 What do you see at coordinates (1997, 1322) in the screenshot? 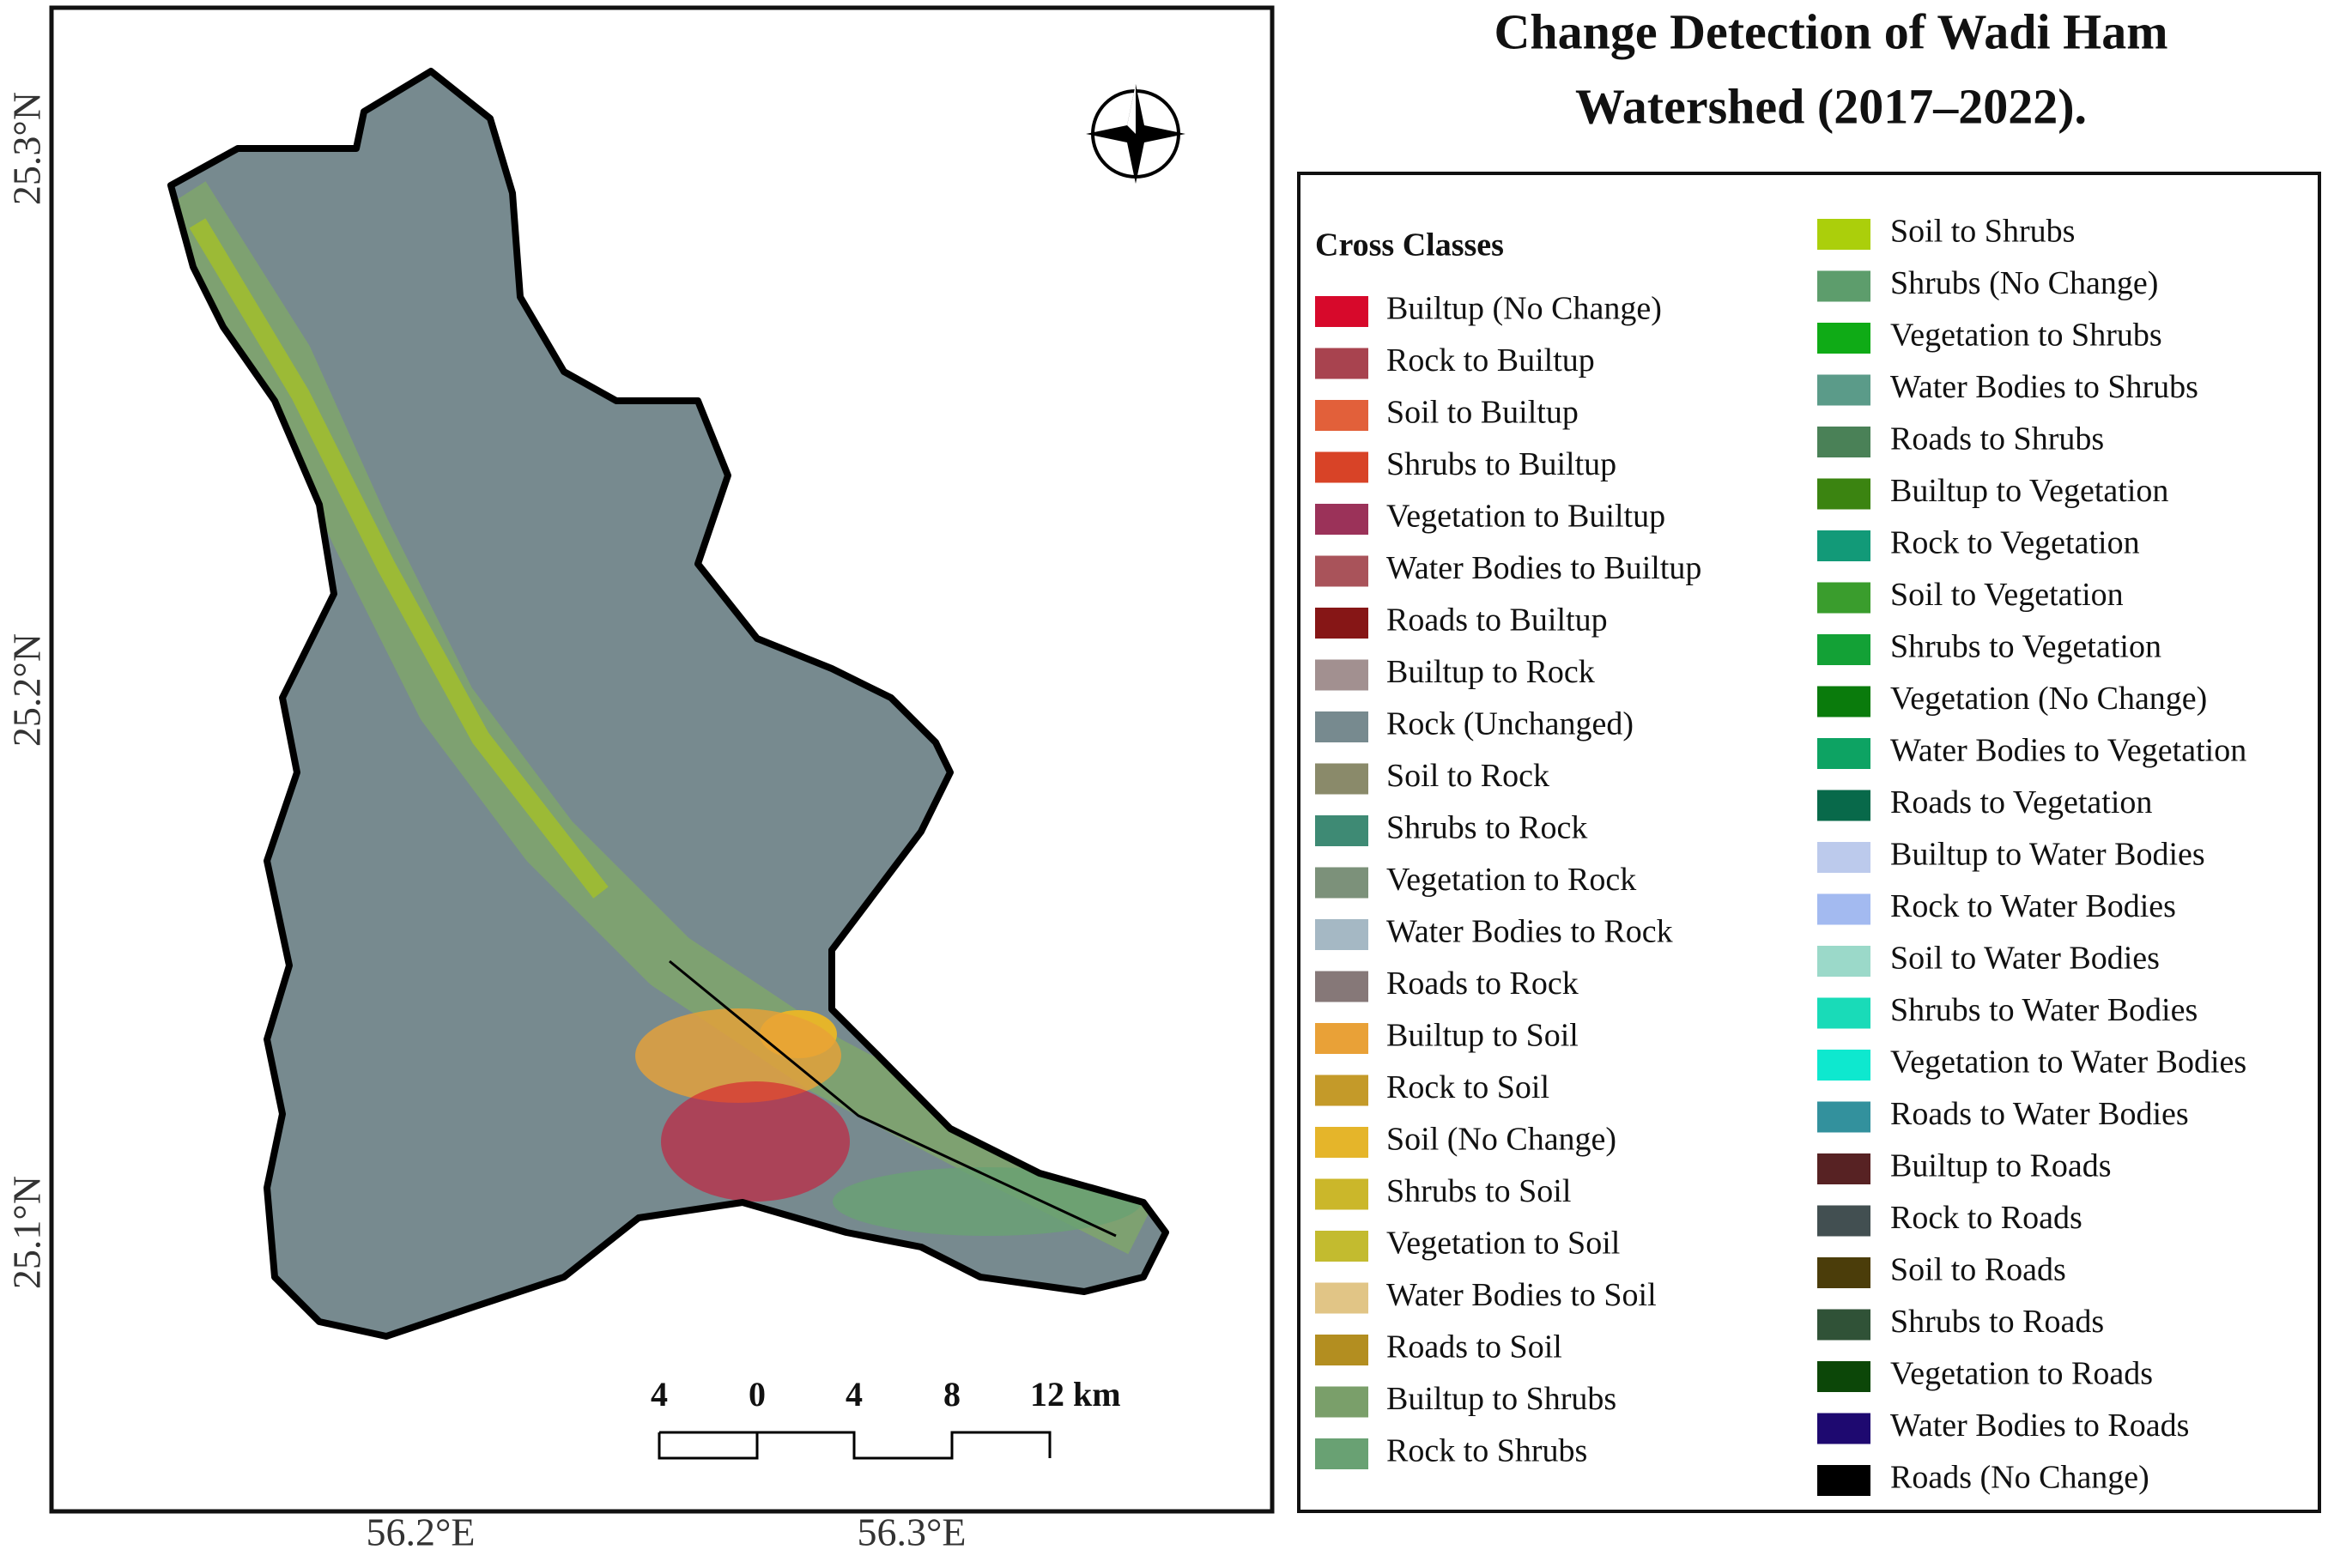
I see `legend-label: Shrubs to Roads` at bounding box center [1997, 1322].